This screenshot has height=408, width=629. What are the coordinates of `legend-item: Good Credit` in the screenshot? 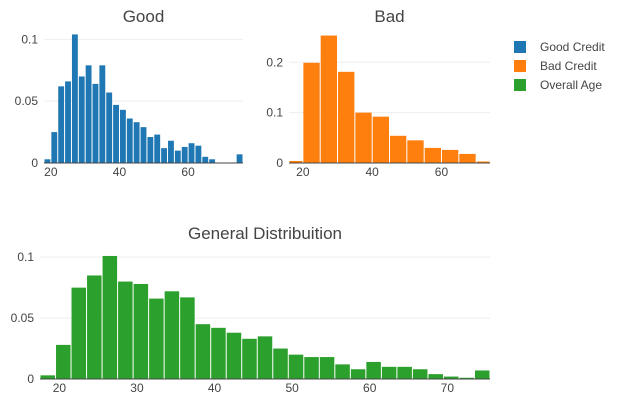 It's located at (559, 47).